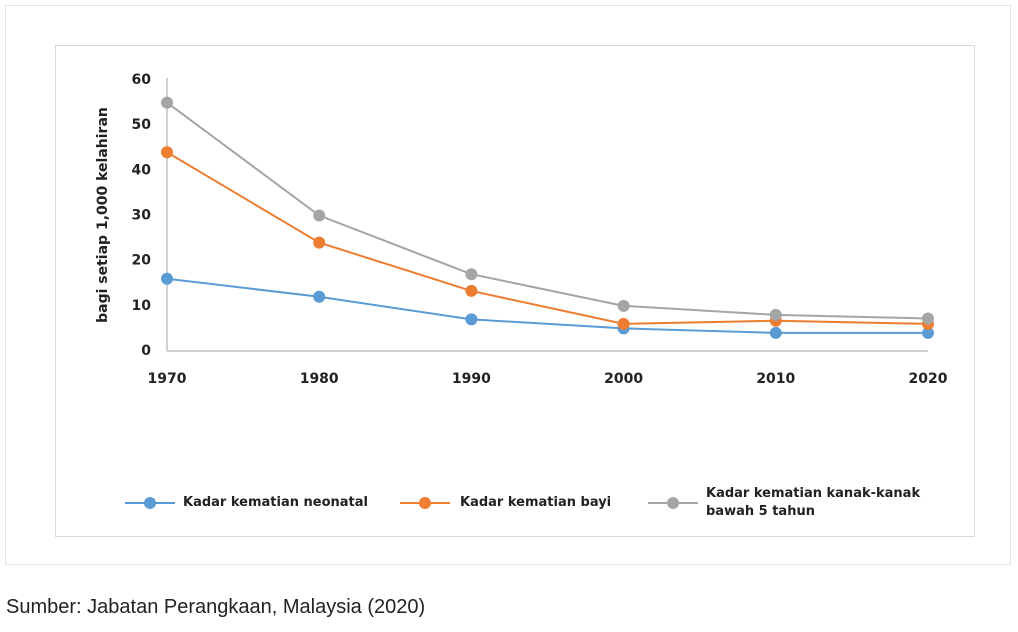  What do you see at coordinates (928, 379) in the screenshot?
I see `x-tick-label: 2020` at bounding box center [928, 379].